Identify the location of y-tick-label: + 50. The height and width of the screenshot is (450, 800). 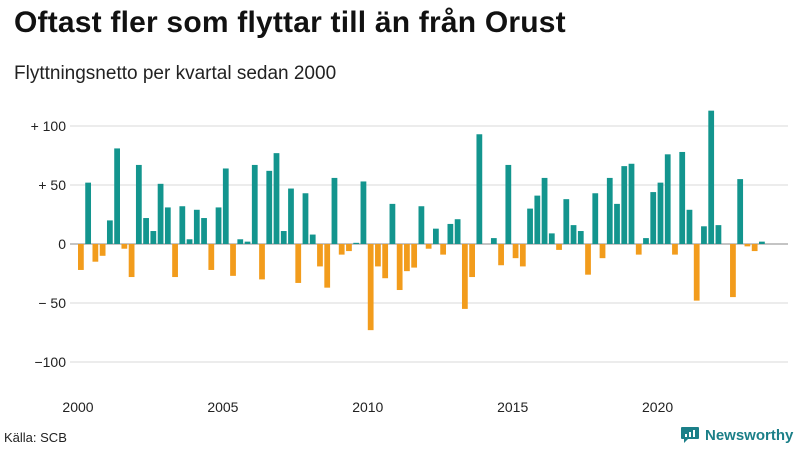
(52, 185).